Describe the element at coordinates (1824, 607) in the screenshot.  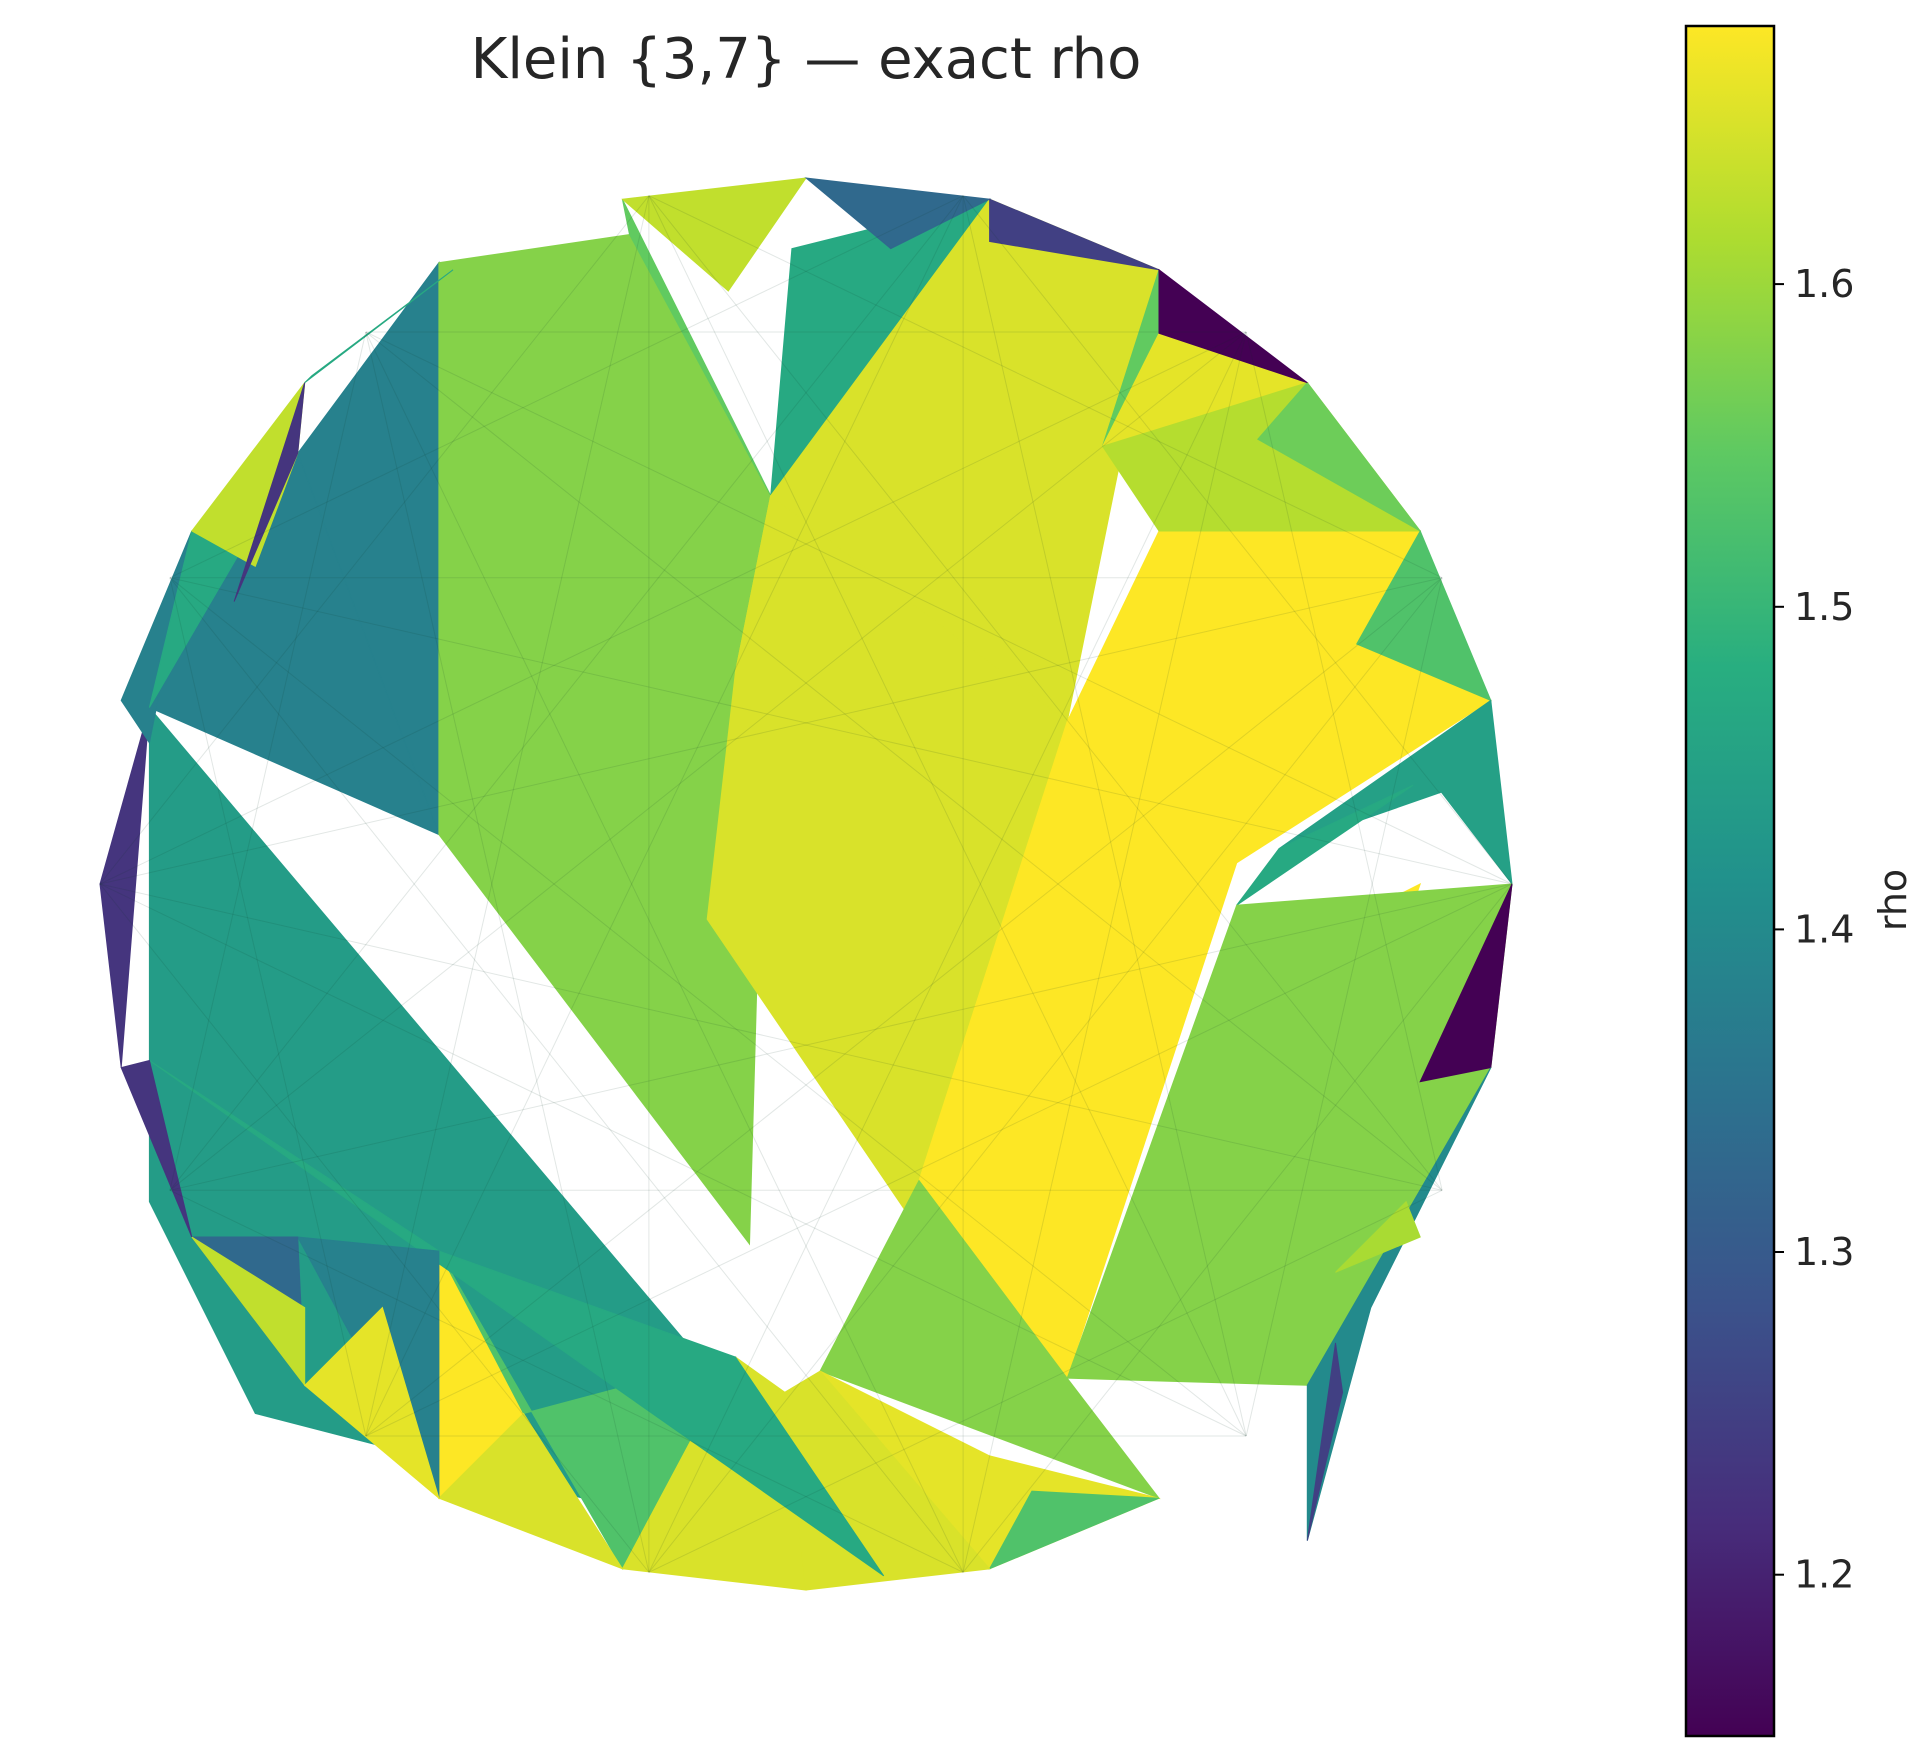
I see `colorbar-tick-label: 1.5` at that location.